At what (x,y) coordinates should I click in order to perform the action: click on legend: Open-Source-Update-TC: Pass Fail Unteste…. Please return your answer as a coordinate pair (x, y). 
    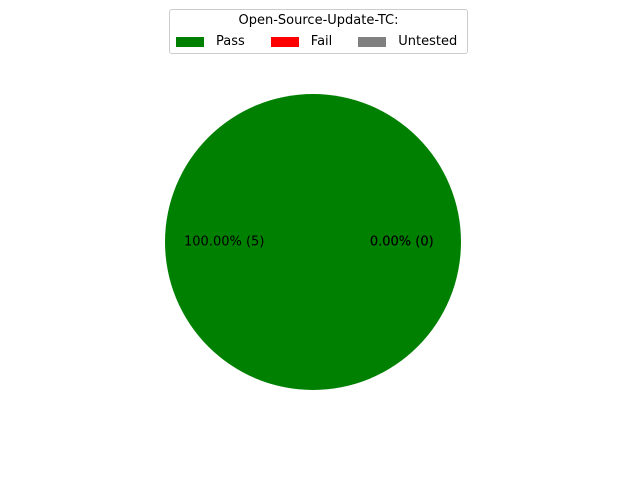
    Looking at the image, I should click on (318, 31).